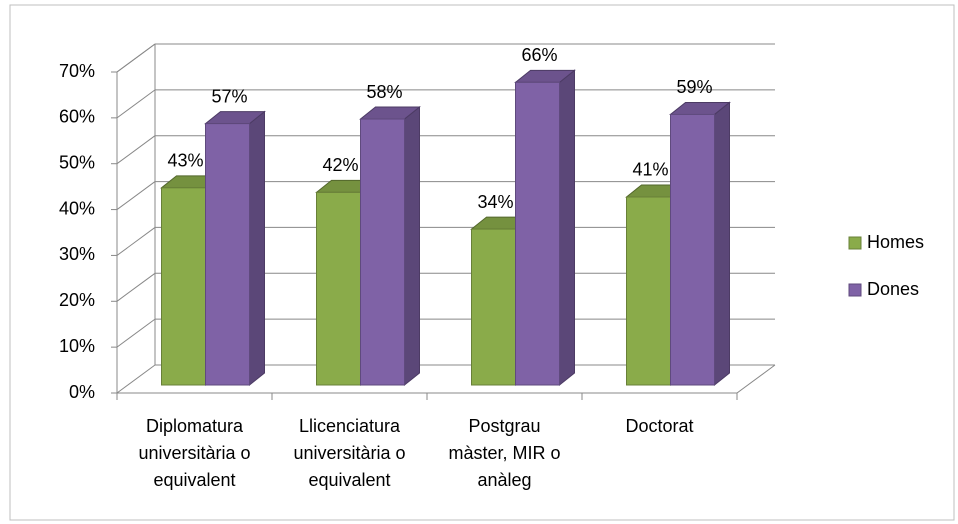 This screenshot has width=958, height=524. What do you see at coordinates (77, 300) in the screenshot?
I see `y-tick-label: 20%` at bounding box center [77, 300].